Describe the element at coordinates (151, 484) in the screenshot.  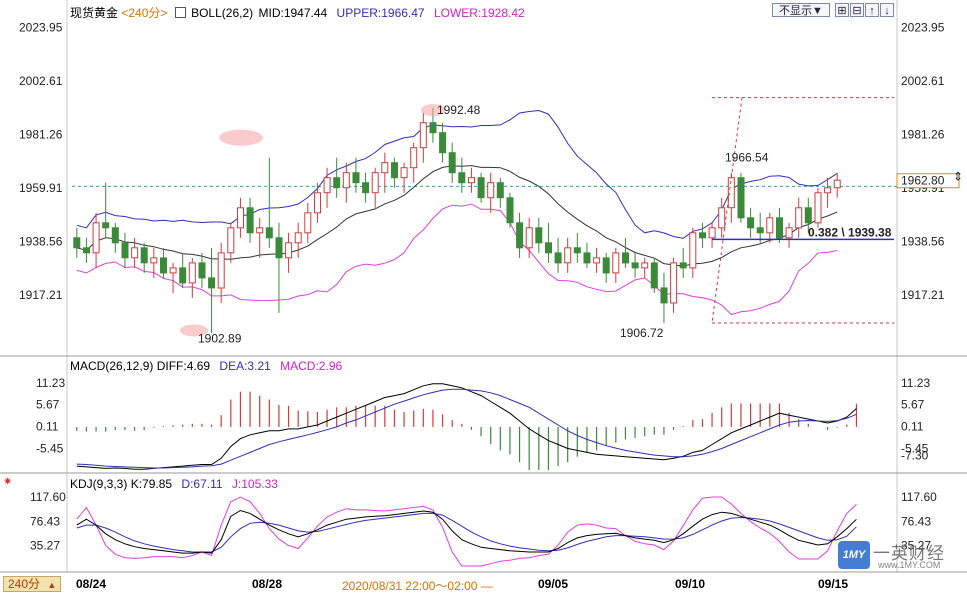
I see `kdj-k: K:79.85` at that location.